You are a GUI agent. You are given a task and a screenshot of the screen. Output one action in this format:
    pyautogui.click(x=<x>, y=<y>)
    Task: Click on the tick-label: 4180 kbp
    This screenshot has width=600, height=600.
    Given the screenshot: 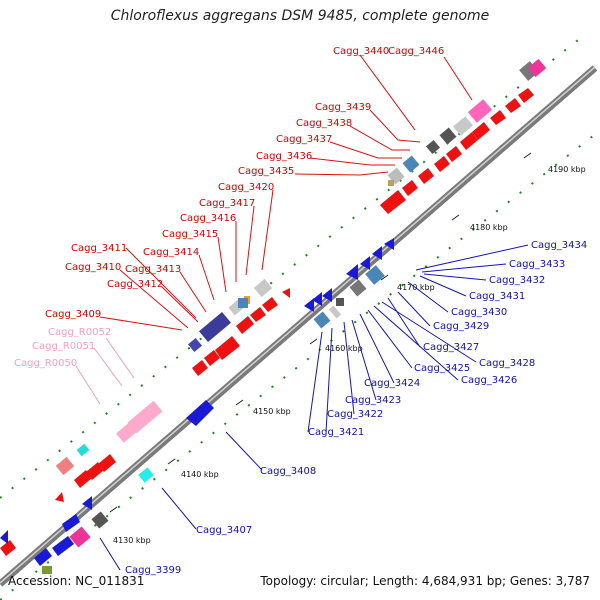 What is the action you would take?
    pyautogui.click(x=489, y=227)
    